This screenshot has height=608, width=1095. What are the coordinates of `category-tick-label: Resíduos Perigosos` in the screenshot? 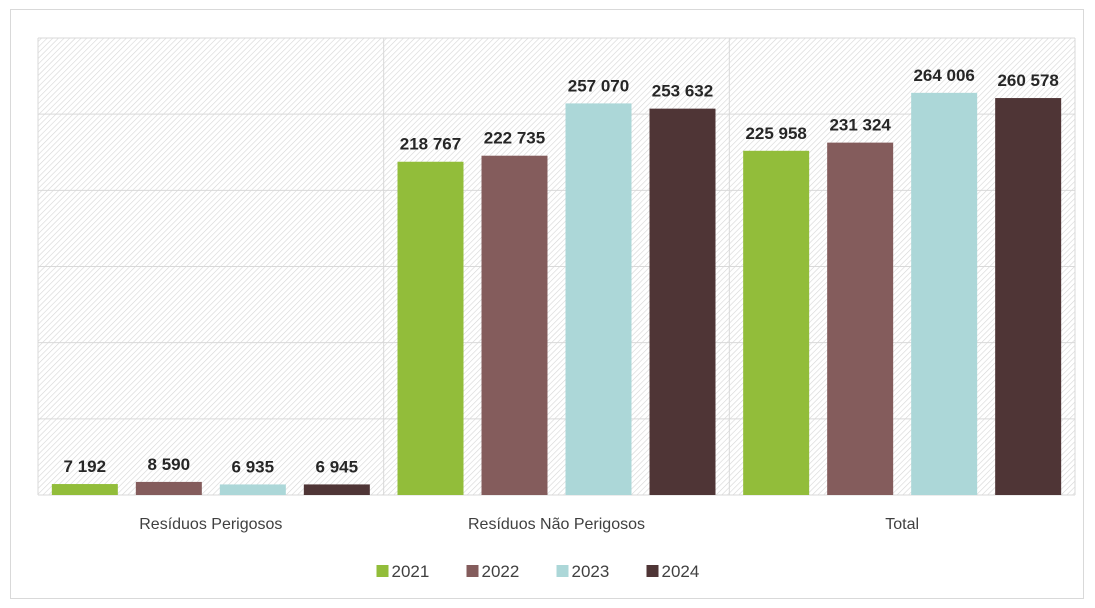 It's located at (210, 524).